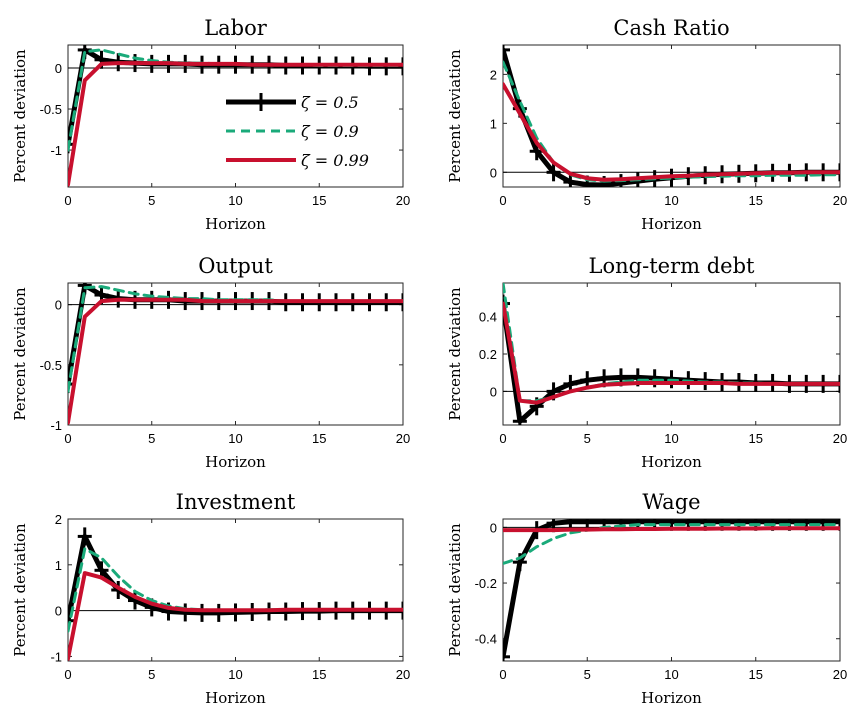  I want to click on legend-label: ζ = 0.5, so click(330, 102).